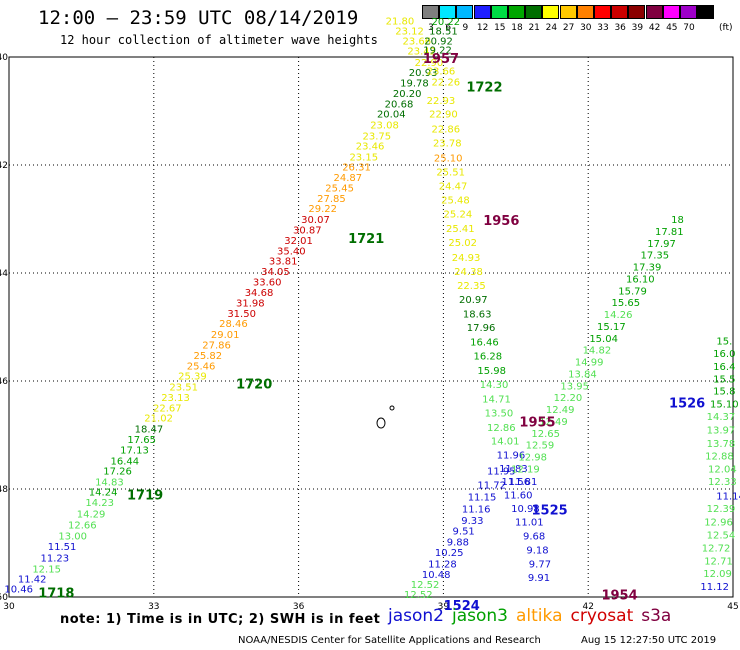 The width and height of the screenshot is (740, 650). Describe the element at coordinates (589, 363) in the screenshot. I see `wave-height-value: 14.99` at that location.